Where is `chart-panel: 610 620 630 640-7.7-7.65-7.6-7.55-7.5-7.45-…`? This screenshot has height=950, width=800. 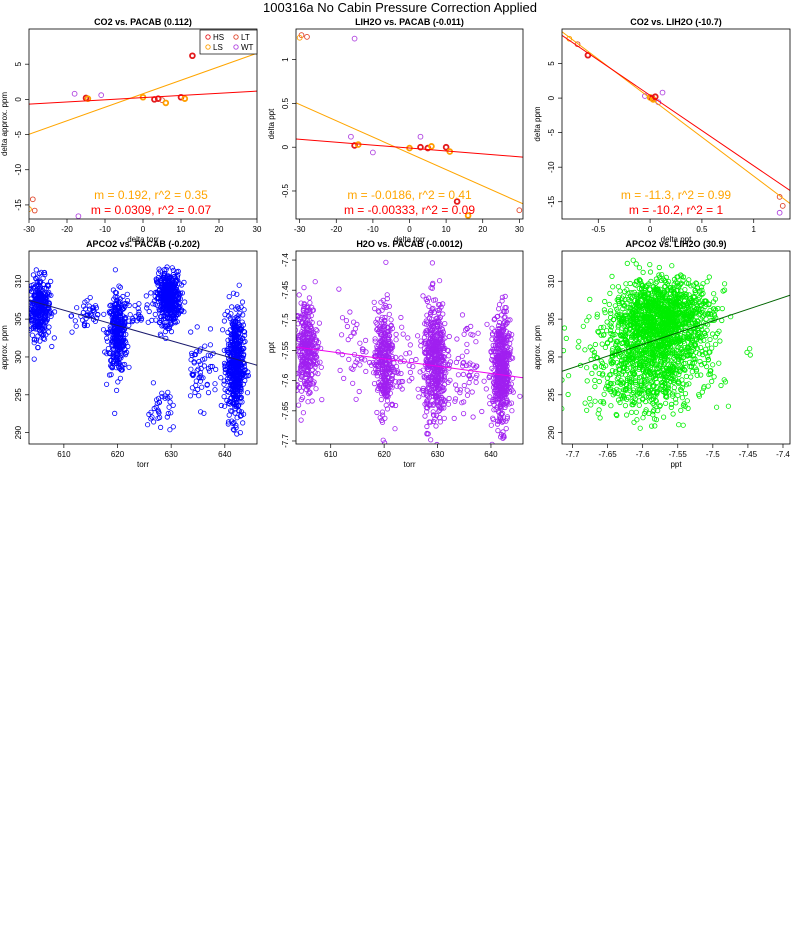 chart-panel: 610 620 630 640-7.7-7.65-7.6-7.55-7.5-7.45-… is located at coordinates (395, 354).